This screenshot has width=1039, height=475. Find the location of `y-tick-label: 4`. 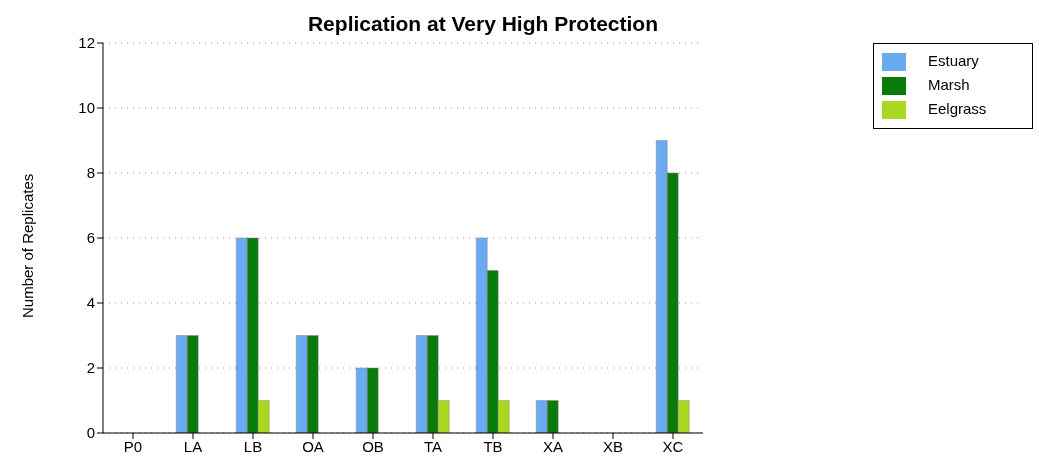

y-tick-label: 4 is located at coordinates (90, 303).